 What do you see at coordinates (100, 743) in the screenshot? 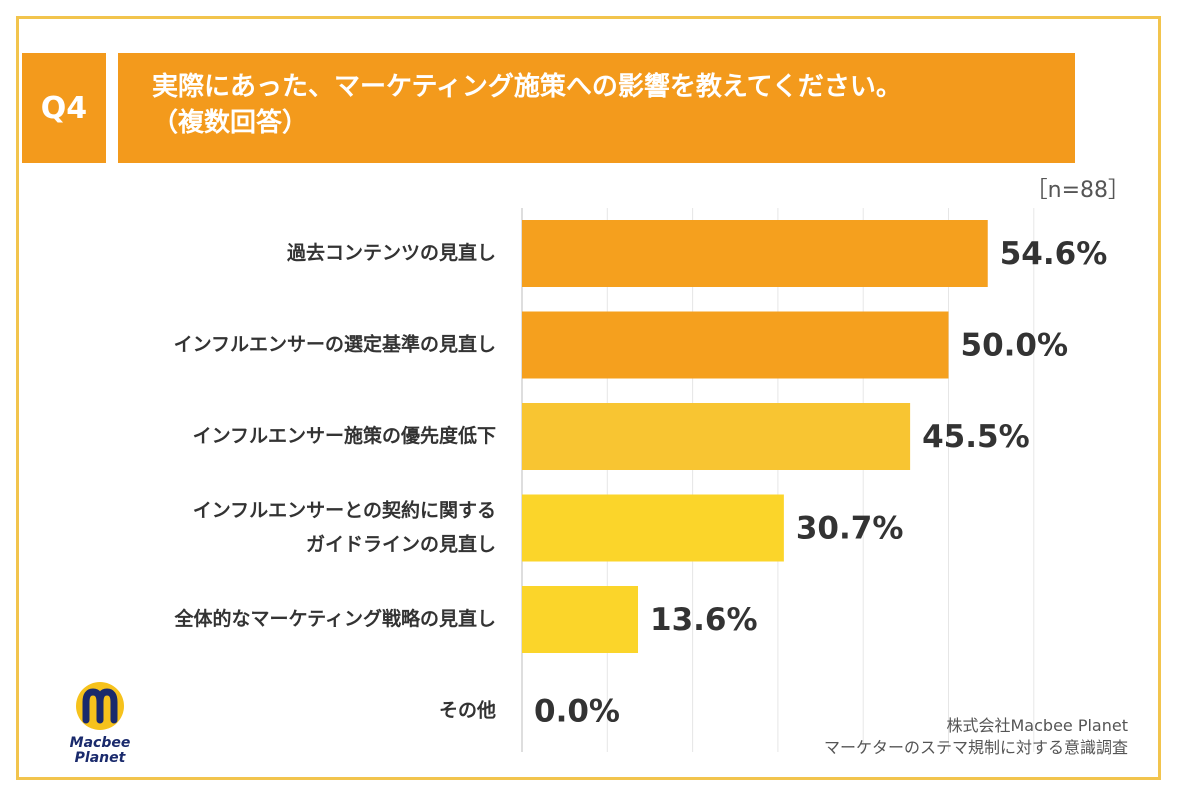
I see `logo-text-macbee: Macbee` at bounding box center [100, 743].